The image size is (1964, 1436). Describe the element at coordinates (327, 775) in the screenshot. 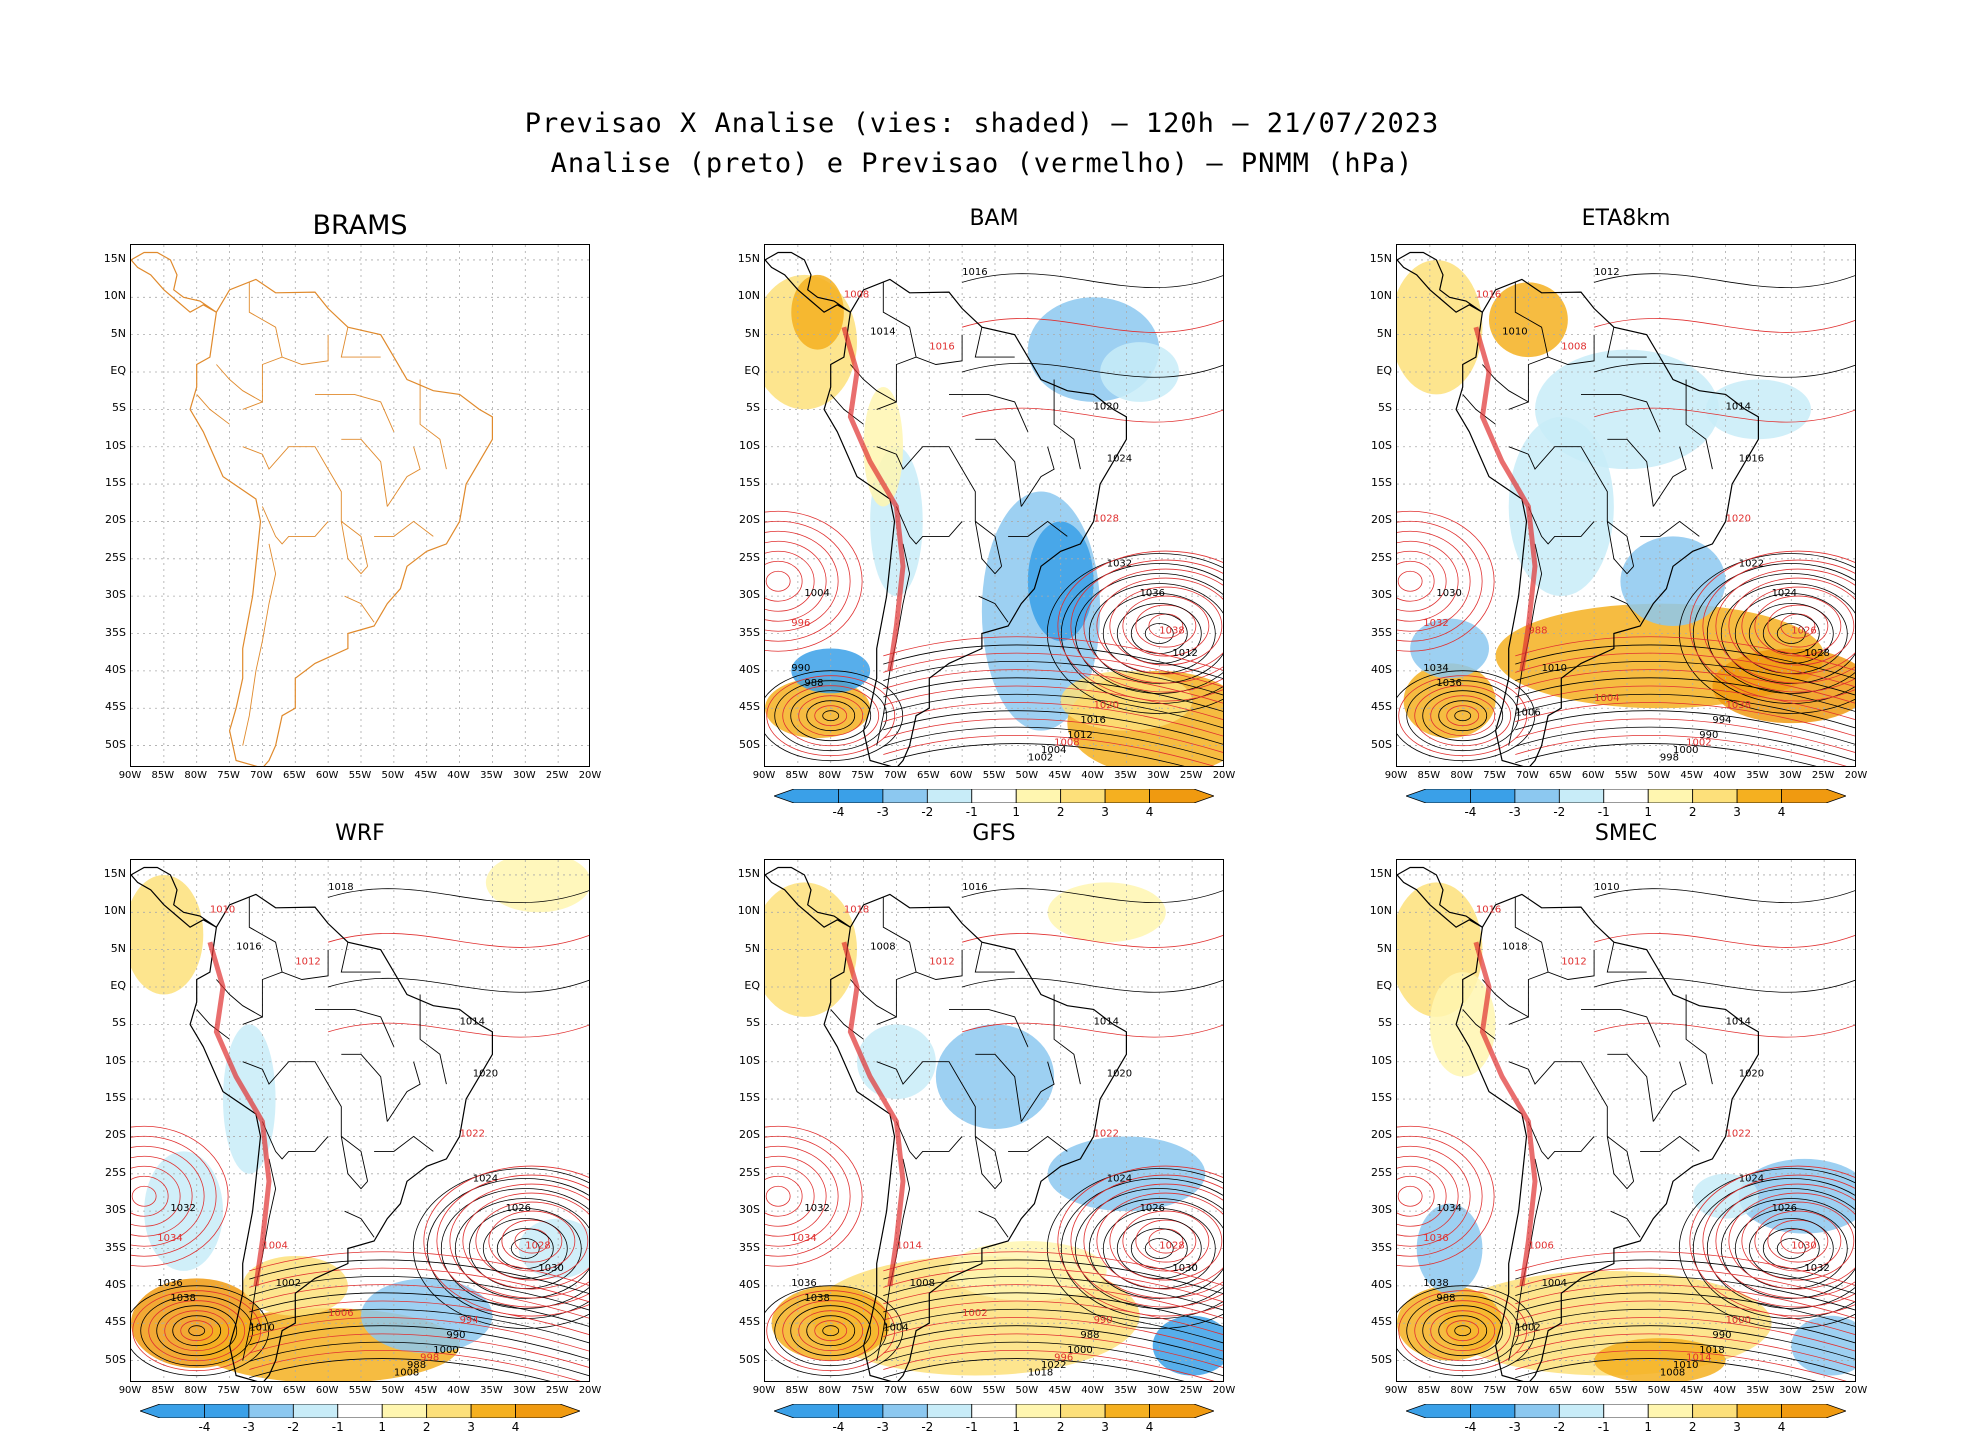

I see `lon-label: 60W` at that location.